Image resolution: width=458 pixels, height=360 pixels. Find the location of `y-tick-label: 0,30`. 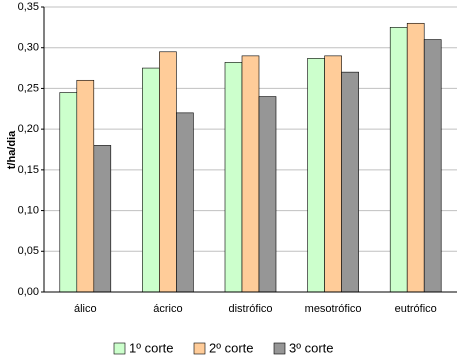

y-tick-label: 0,30 is located at coordinates (28, 48).